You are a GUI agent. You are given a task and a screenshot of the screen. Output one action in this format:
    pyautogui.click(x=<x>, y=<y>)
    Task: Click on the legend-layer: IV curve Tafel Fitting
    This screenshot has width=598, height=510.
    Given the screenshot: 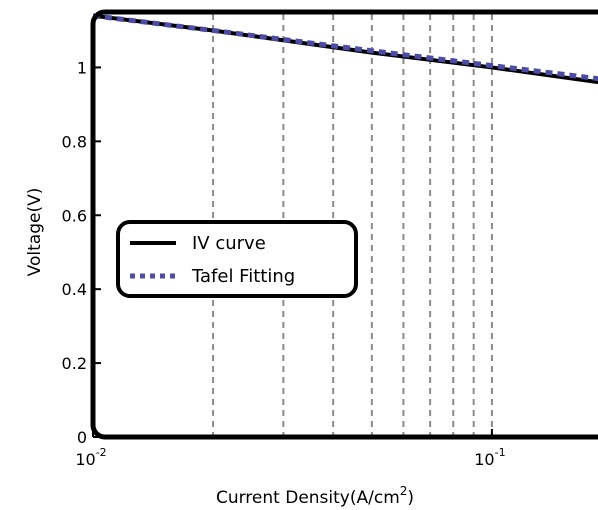 What is the action you would take?
    pyautogui.click(x=237, y=259)
    